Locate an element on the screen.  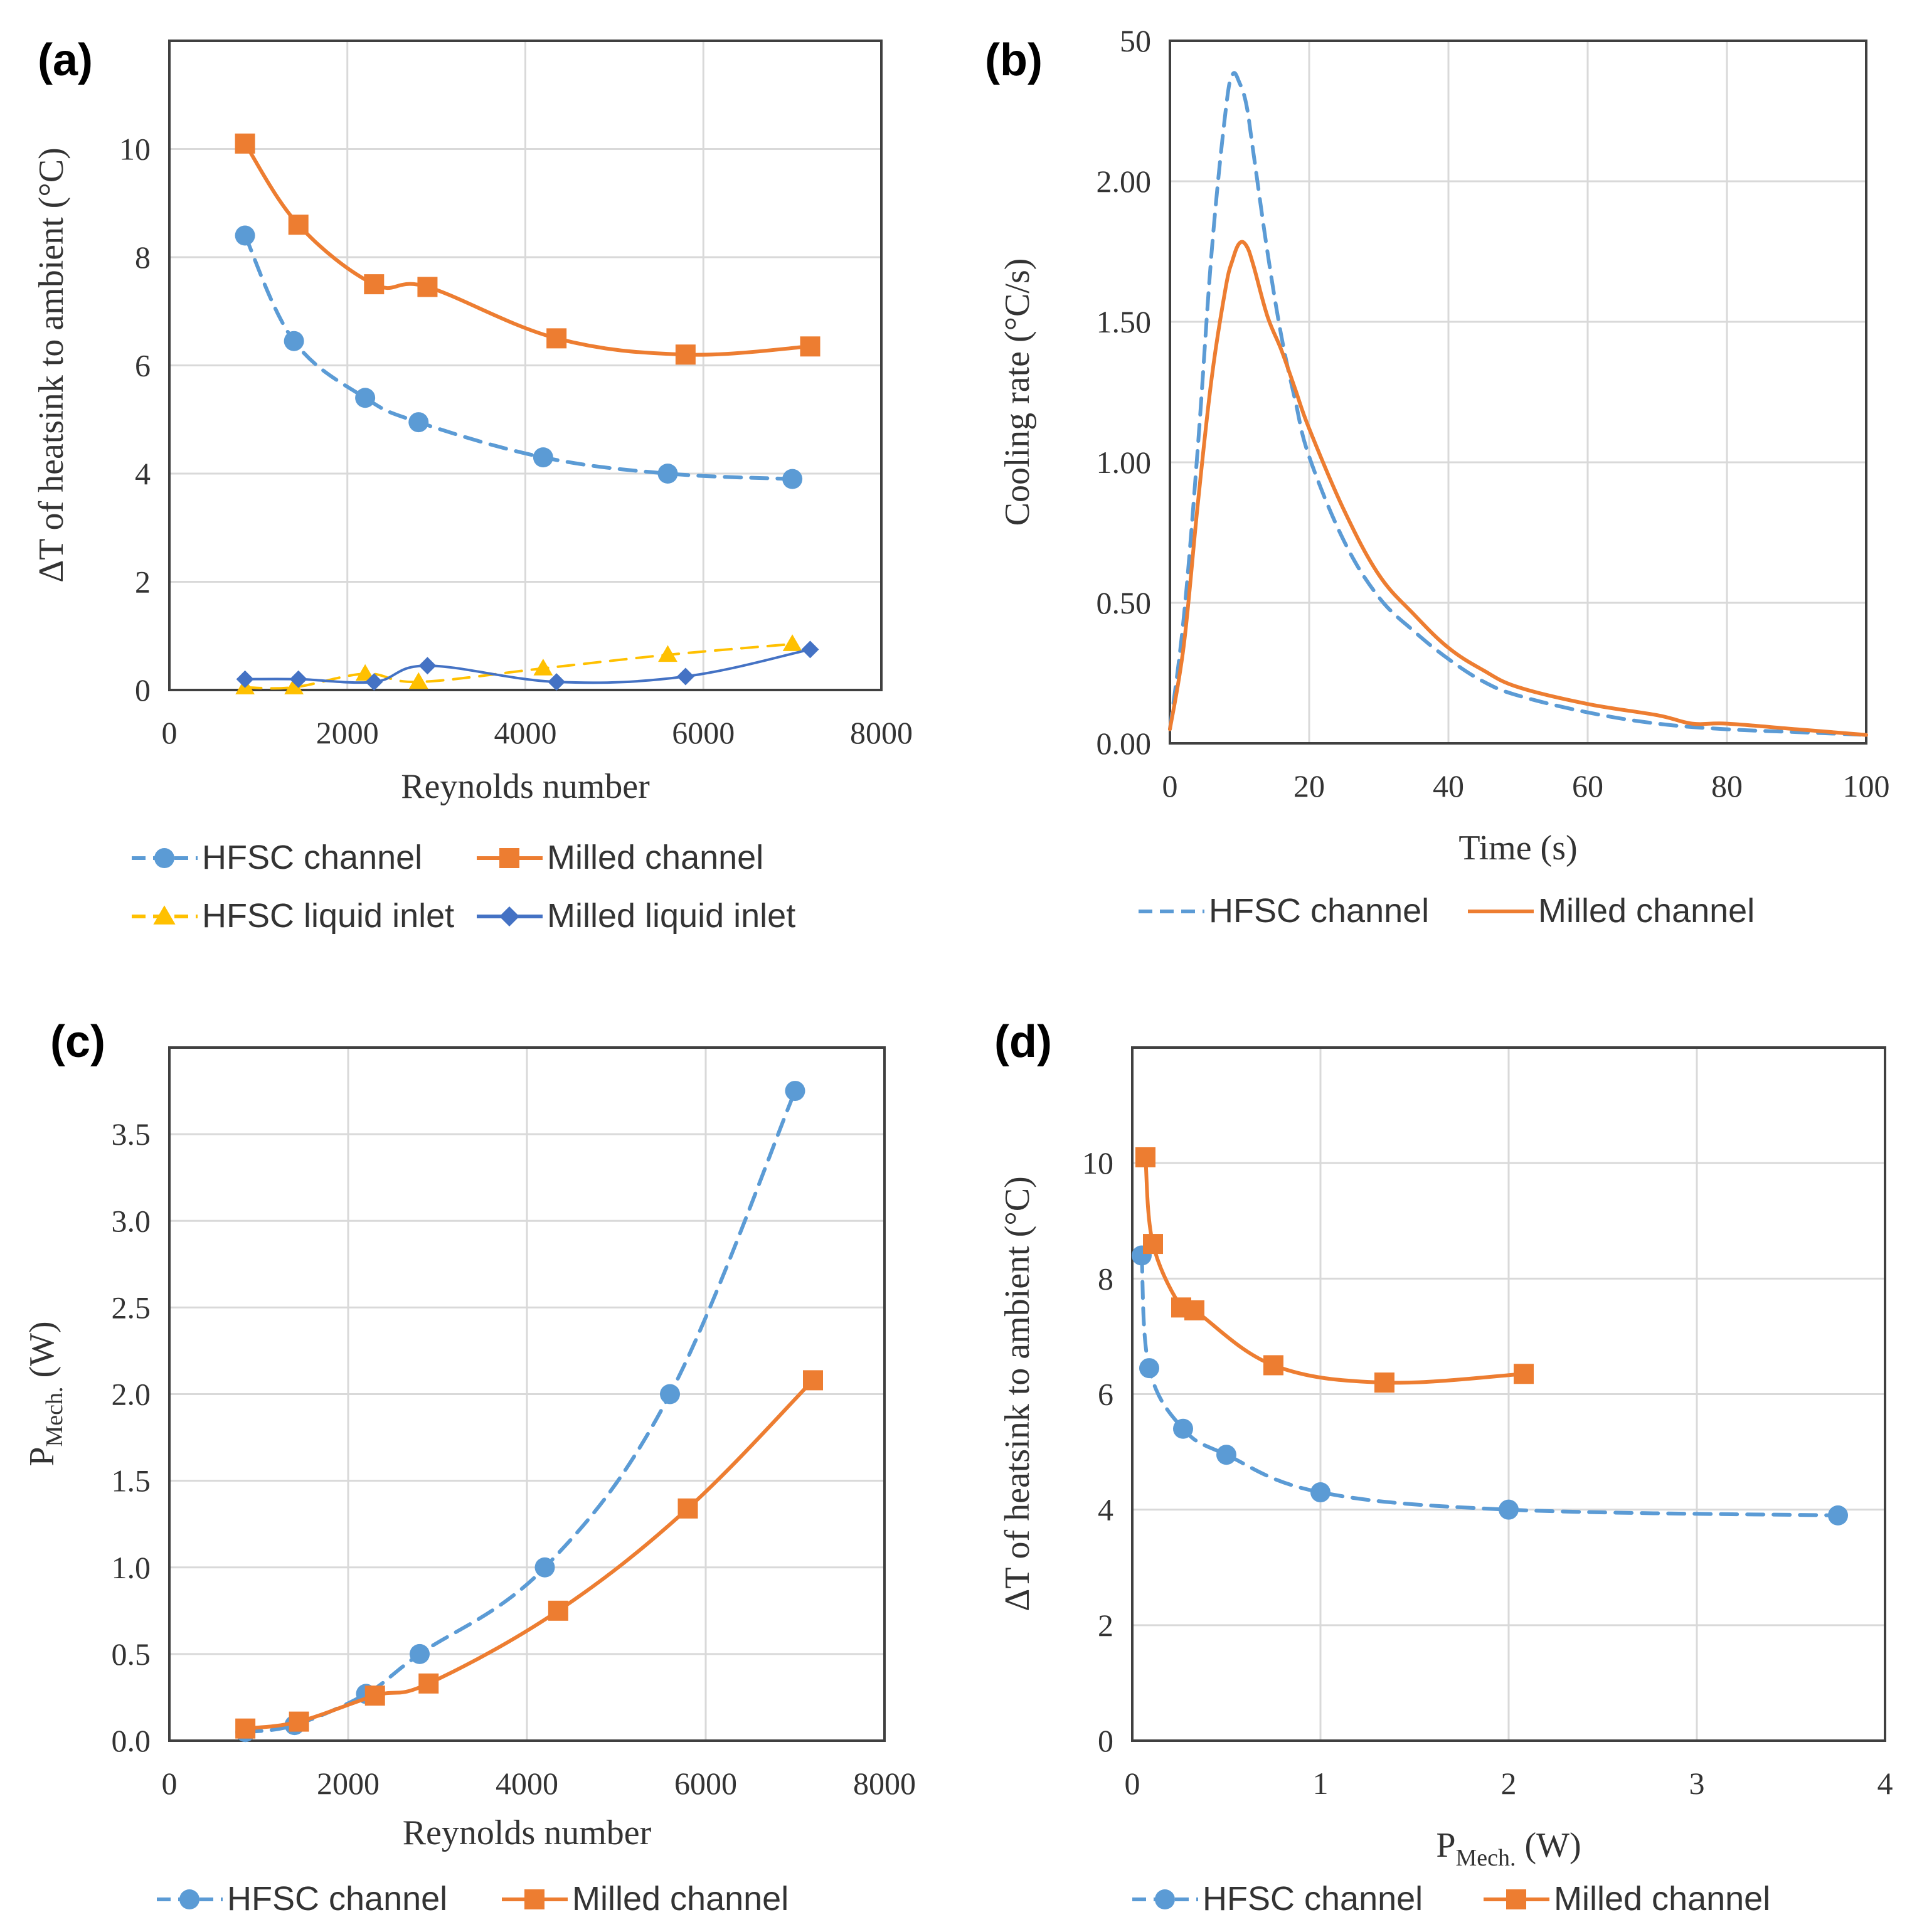
panel-label: (b) is located at coordinates (1014, 60).